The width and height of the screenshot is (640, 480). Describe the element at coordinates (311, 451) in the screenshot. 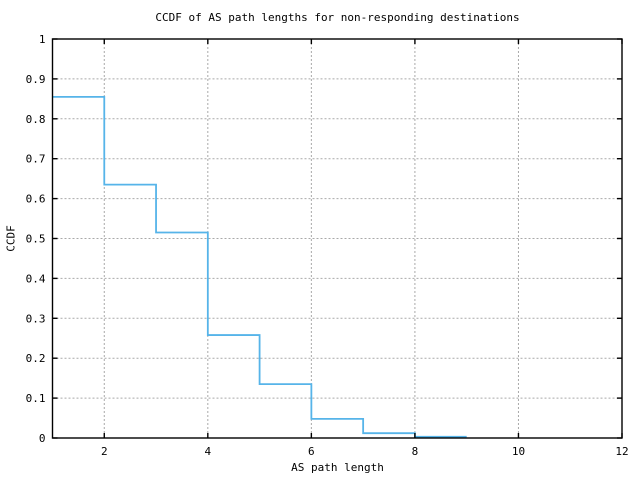

I see `x-tick-label: 6` at that location.